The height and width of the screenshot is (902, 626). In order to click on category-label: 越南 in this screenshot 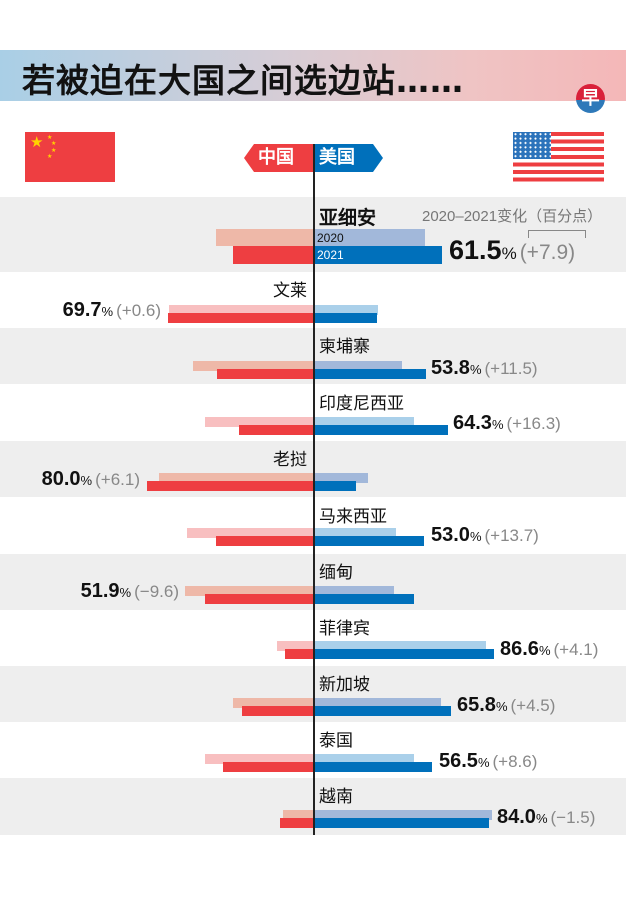, I will do `click(336, 797)`.